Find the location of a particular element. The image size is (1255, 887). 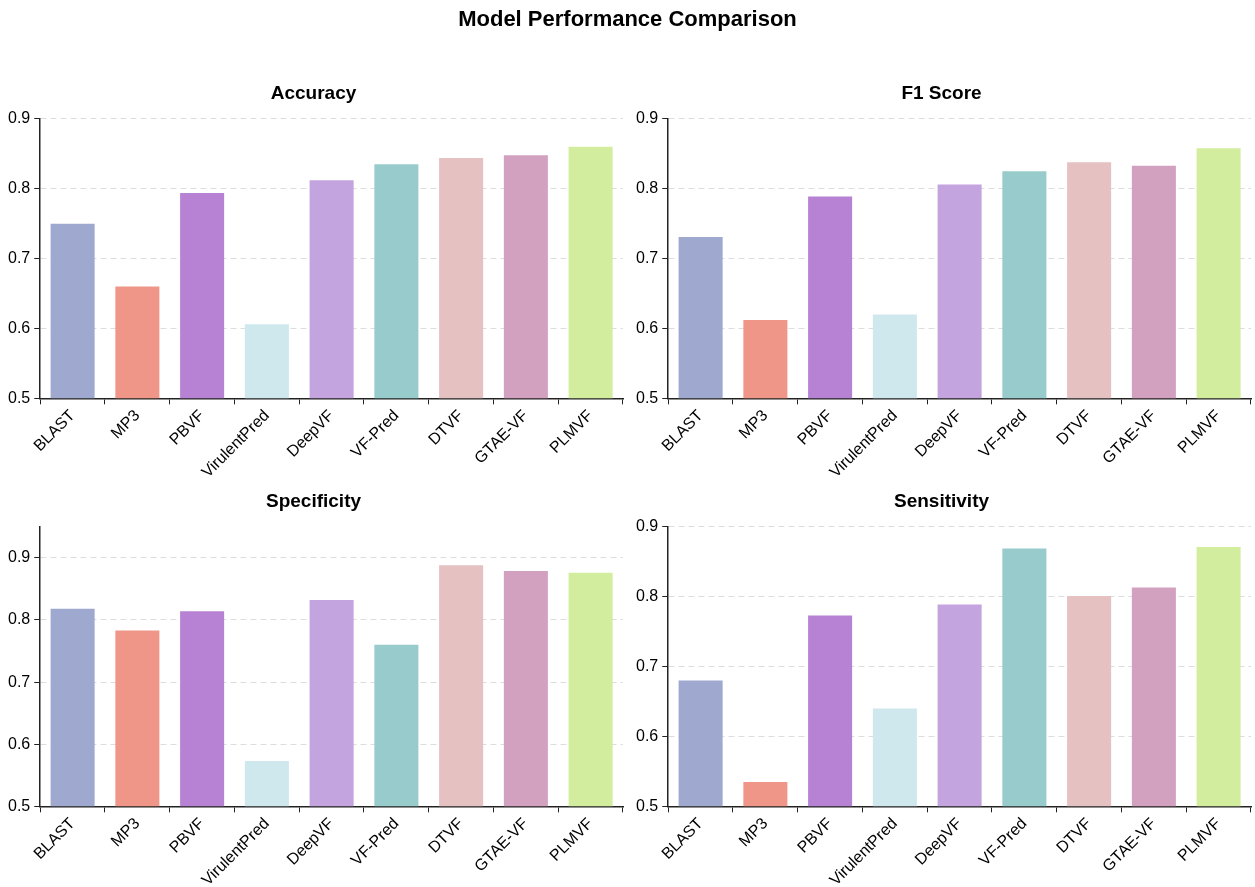

text: Model Performance Comparison is located at coordinates (627, 19).